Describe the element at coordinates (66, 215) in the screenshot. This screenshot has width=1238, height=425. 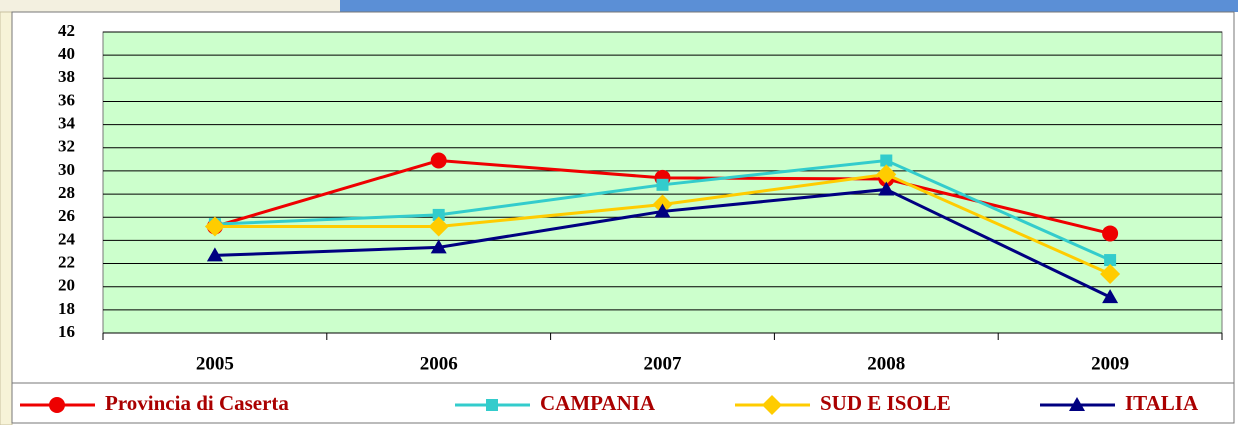
I see `y-tick-label: 26` at that location.